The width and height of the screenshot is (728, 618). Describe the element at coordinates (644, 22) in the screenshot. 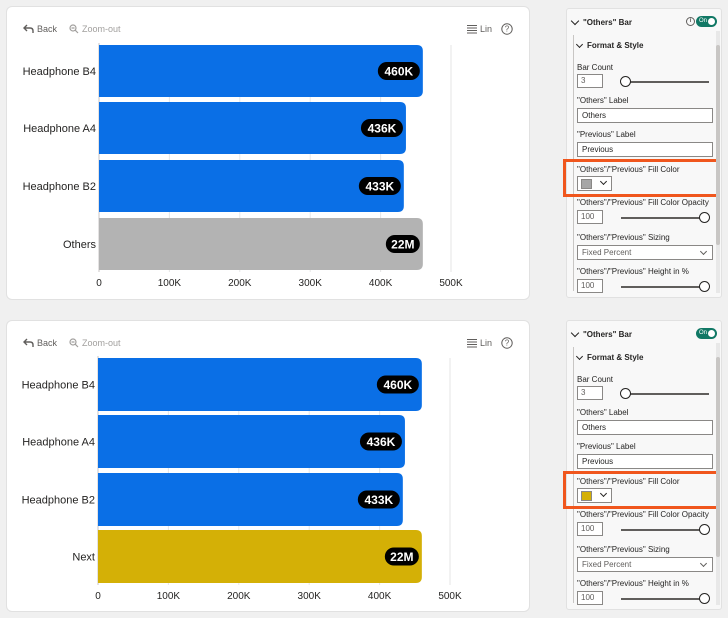

I see `panel-header: "Others" Bar i On` at that location.